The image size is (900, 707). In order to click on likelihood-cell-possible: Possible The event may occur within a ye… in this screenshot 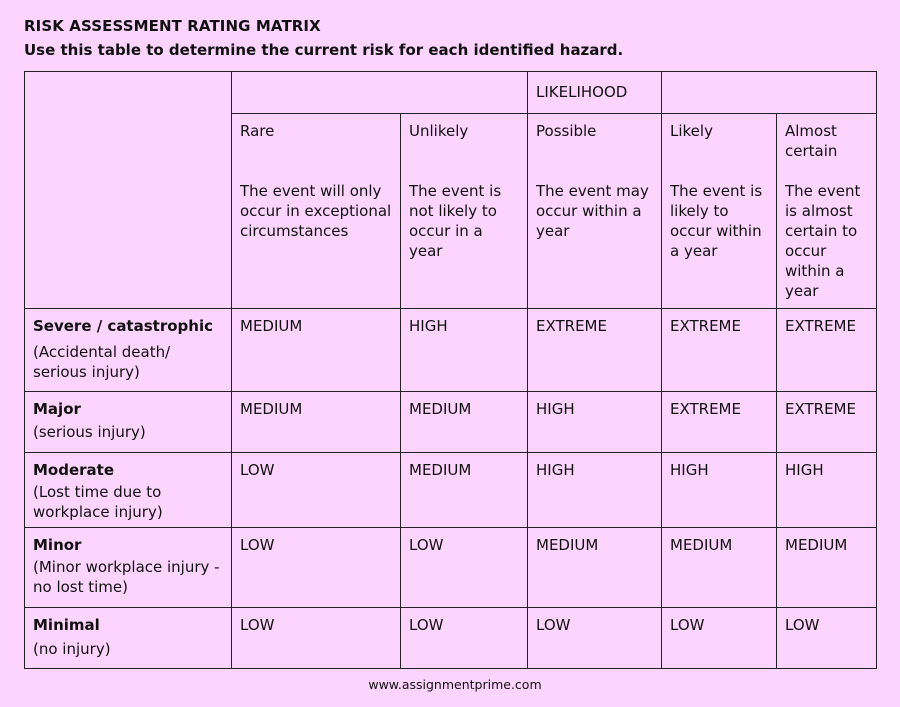, I will do `click(594, 211)`.